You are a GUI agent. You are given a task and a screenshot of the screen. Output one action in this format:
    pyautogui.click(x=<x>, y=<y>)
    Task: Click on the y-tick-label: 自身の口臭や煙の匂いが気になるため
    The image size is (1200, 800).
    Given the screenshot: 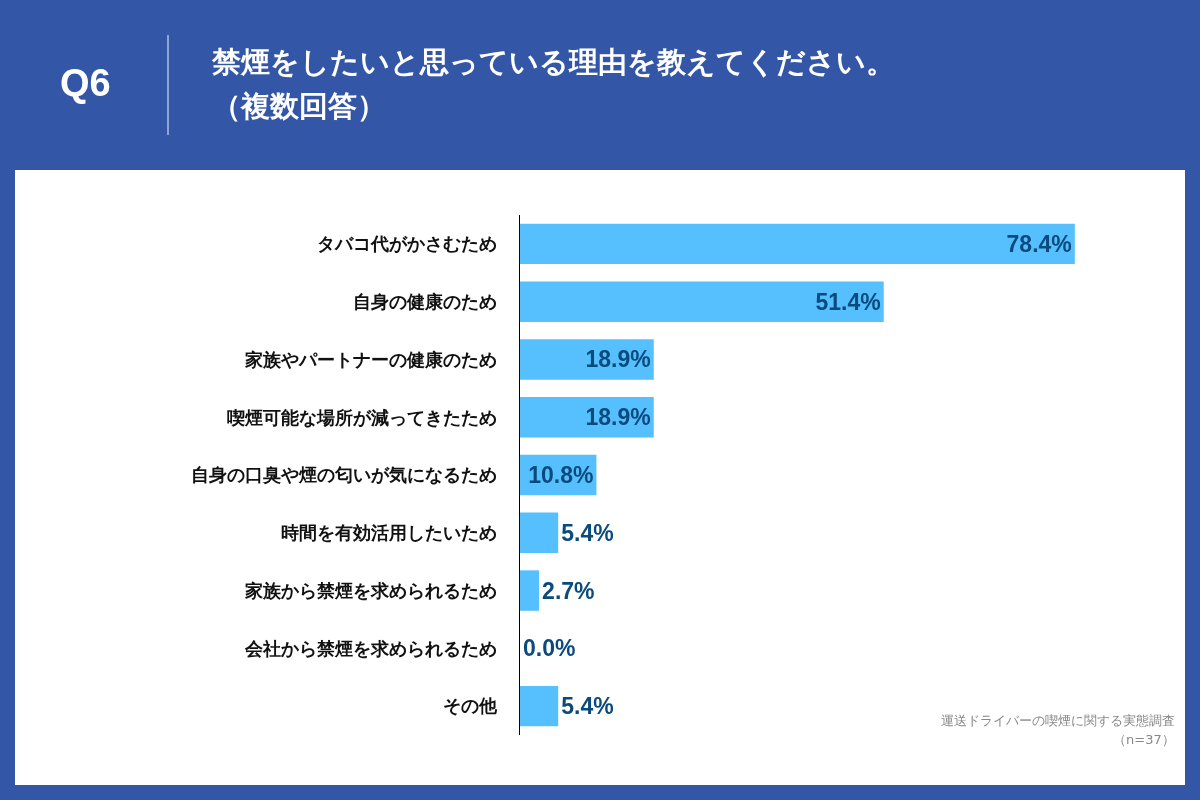 What is the action you would take?
    pyautogui.click(x=344, y=475)
    